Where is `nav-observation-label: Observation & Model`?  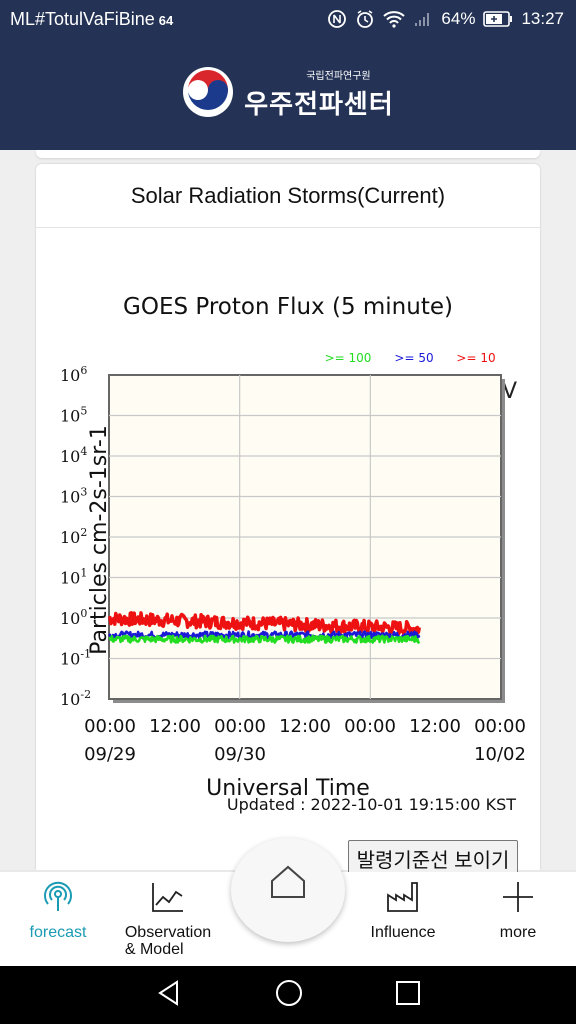 nav-observation-label: Observation & Model is located at coordinates (168, 941).